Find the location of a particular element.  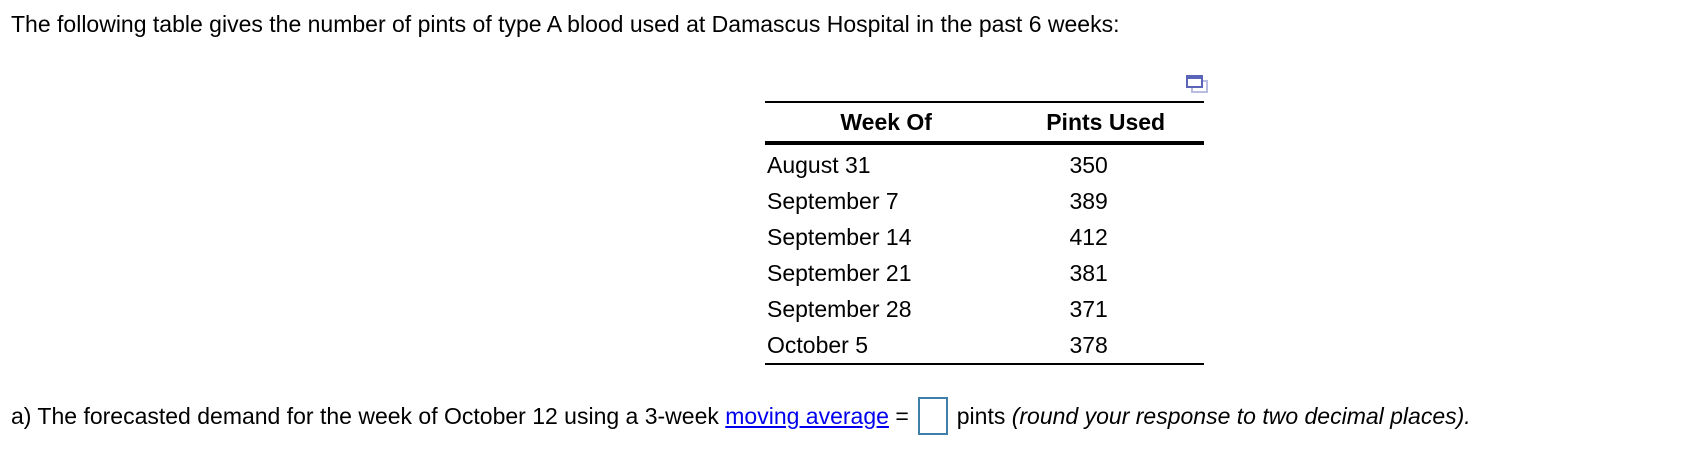

table-row: September 21 381 is located at coordinates (984, 273).